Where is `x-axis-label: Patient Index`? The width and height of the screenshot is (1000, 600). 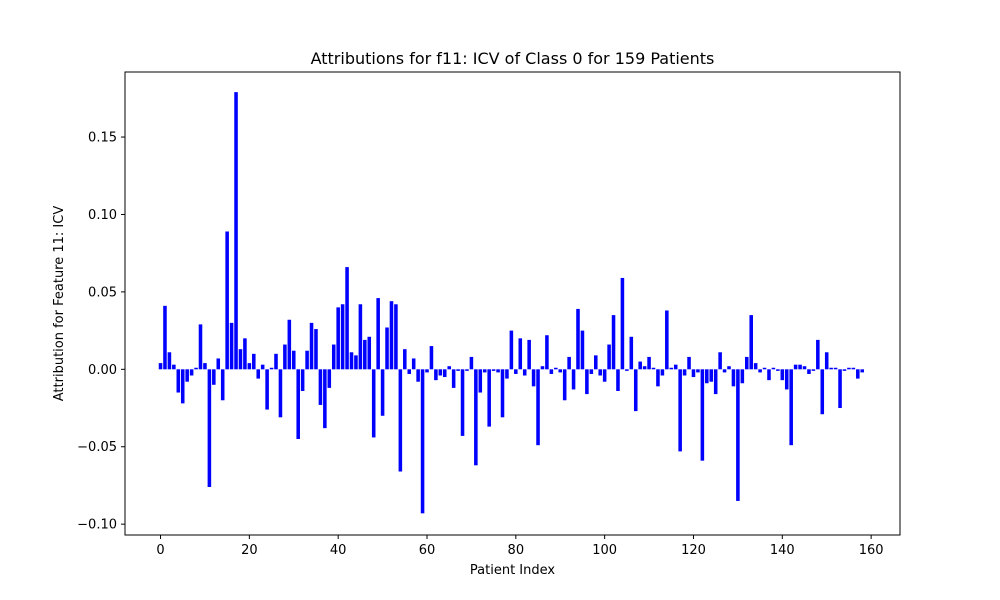
x-axis-label: Patient Index is located at coordinates (512, 570).